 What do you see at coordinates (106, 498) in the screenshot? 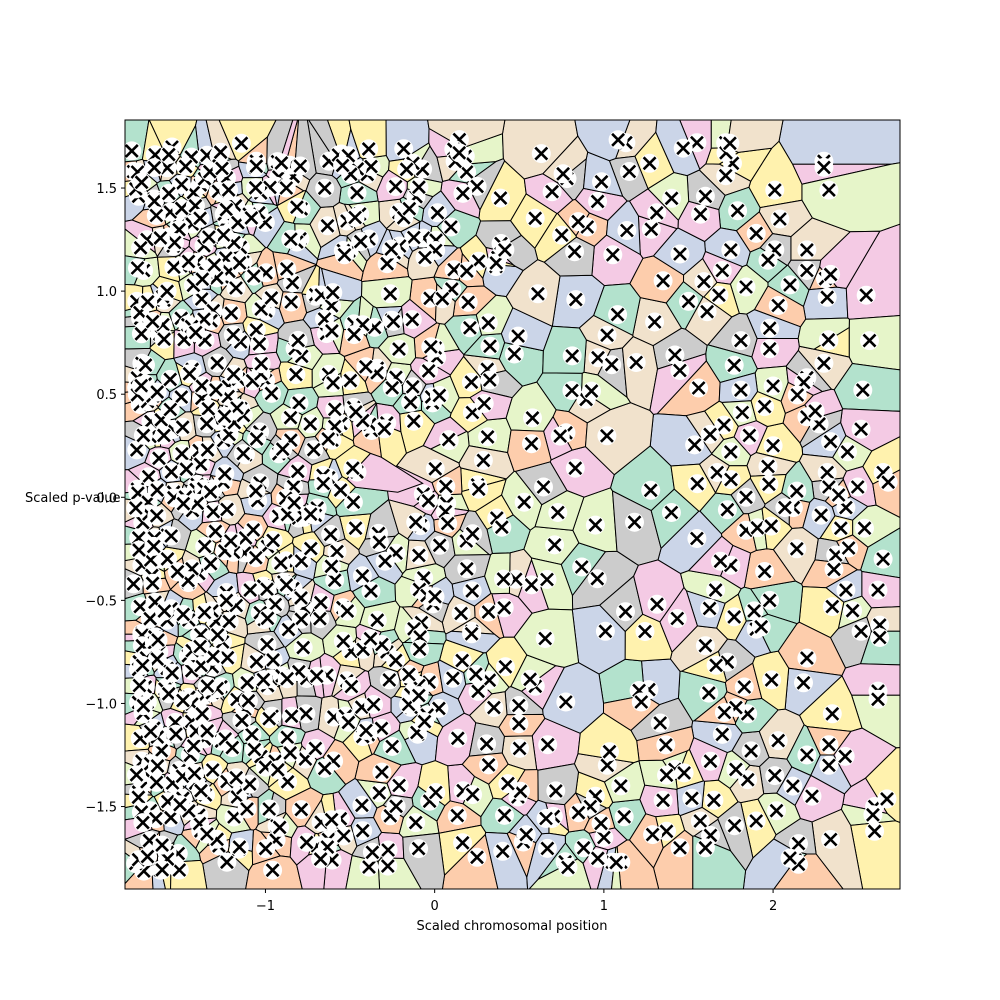
I see `y-tick-label: 0.0` at bounding box center [106, 498].